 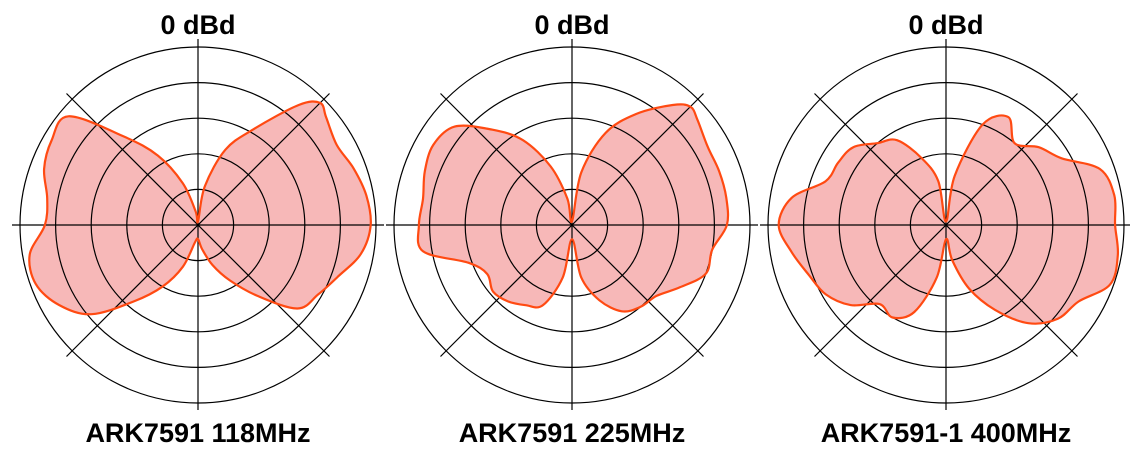 What do you see at coordinates (198, 433) in the screenshot?
I see `chart-title: ARK7591 118MHz` at bounding box center [198, 433].